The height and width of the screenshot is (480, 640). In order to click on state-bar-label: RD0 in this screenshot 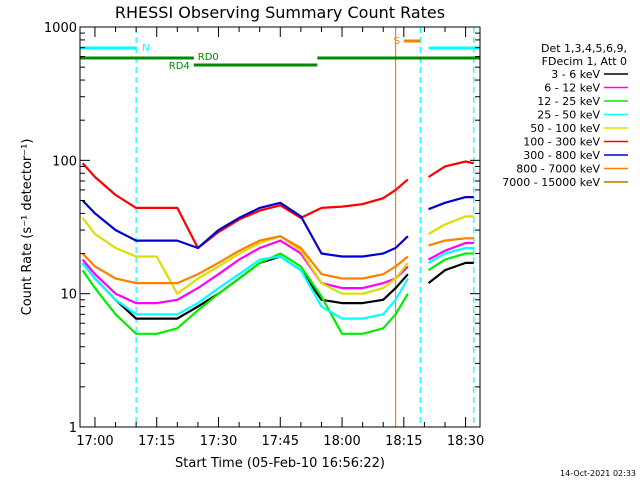, I will do `click(208, 57)`.